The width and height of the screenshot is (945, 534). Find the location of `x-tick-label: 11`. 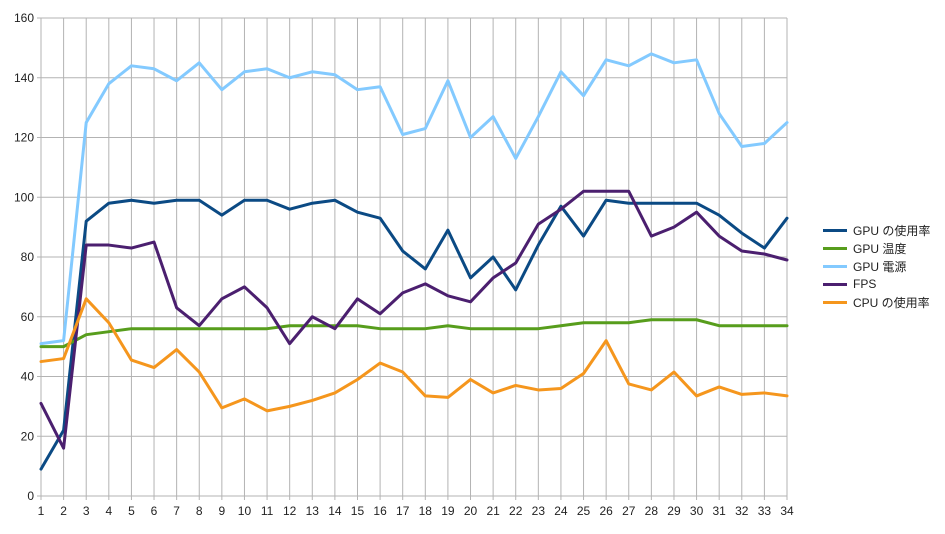

x-tick-label: 11 is located at coordinates (267, 511).